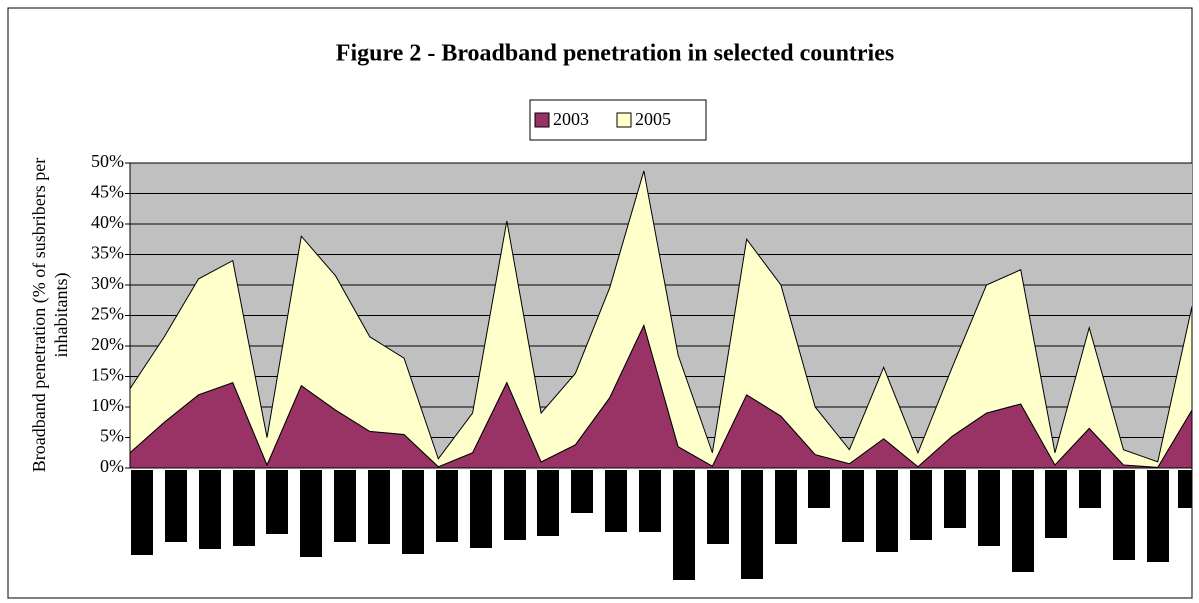 The height and width of the screenshot is (603, 1199). Describe the element at coordinates (107, 314) in the screenshot. I see `y-tick-label: 25%` at that location.